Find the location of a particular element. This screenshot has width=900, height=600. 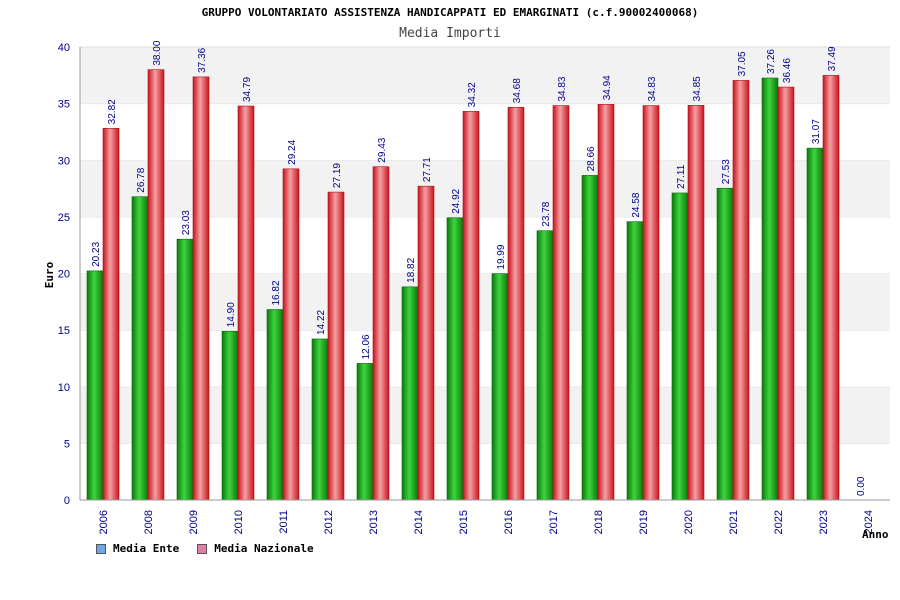

x-tick-label: 2008 is located at coordinates (149, 522).